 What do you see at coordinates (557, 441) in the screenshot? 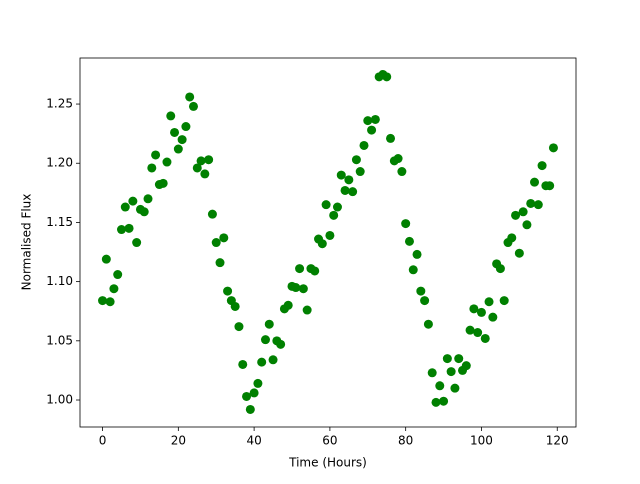
I see `x-tick-label: 120` at bounding box center [557, 441].